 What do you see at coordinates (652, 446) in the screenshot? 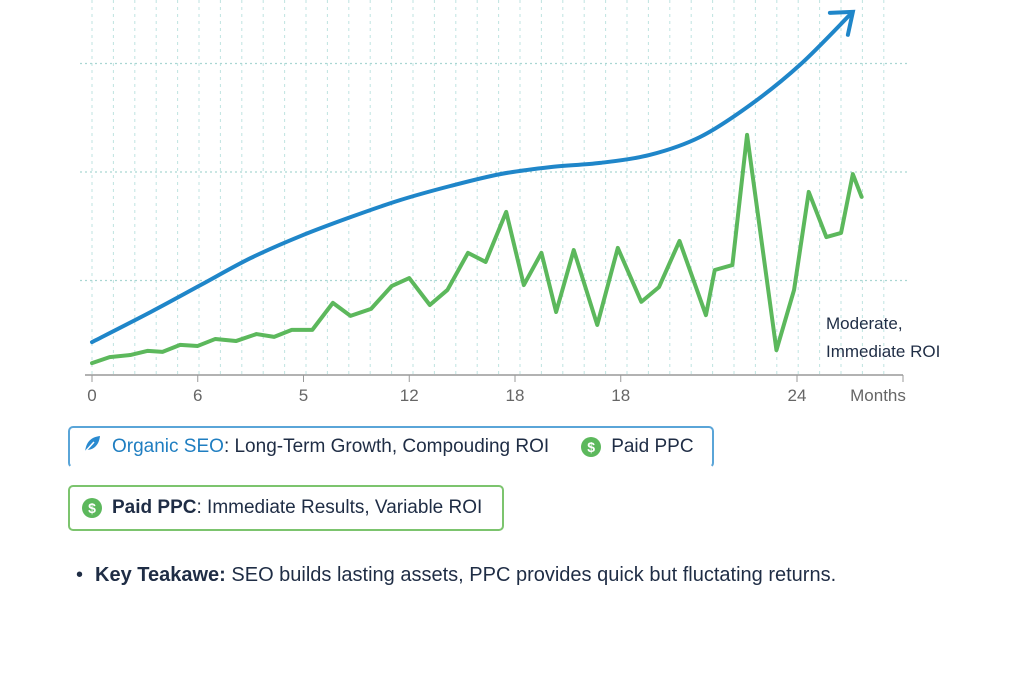
I see `legend-ppc-short: Paid PPC` at bounding box center [652, 446].